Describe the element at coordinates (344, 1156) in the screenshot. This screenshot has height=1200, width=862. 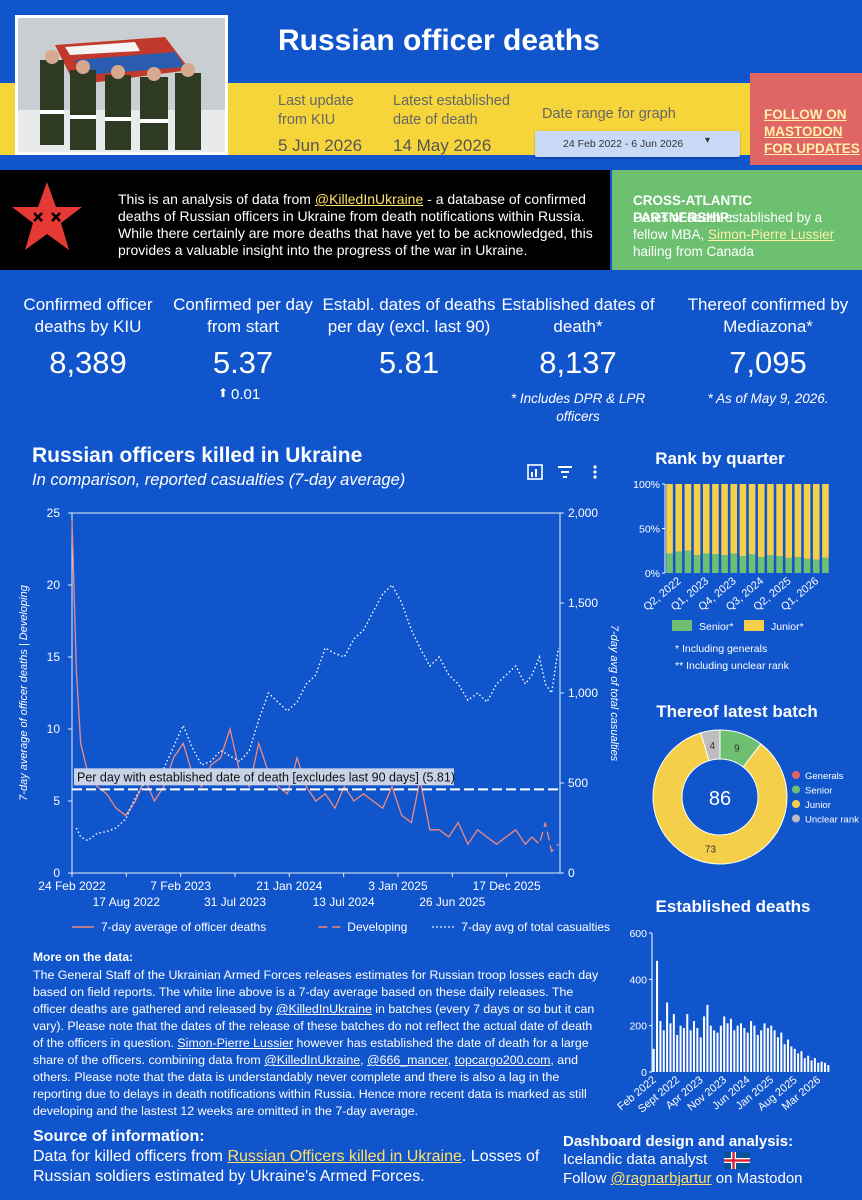
I see `link: Russian Officers killed in Ukraine` at that location.